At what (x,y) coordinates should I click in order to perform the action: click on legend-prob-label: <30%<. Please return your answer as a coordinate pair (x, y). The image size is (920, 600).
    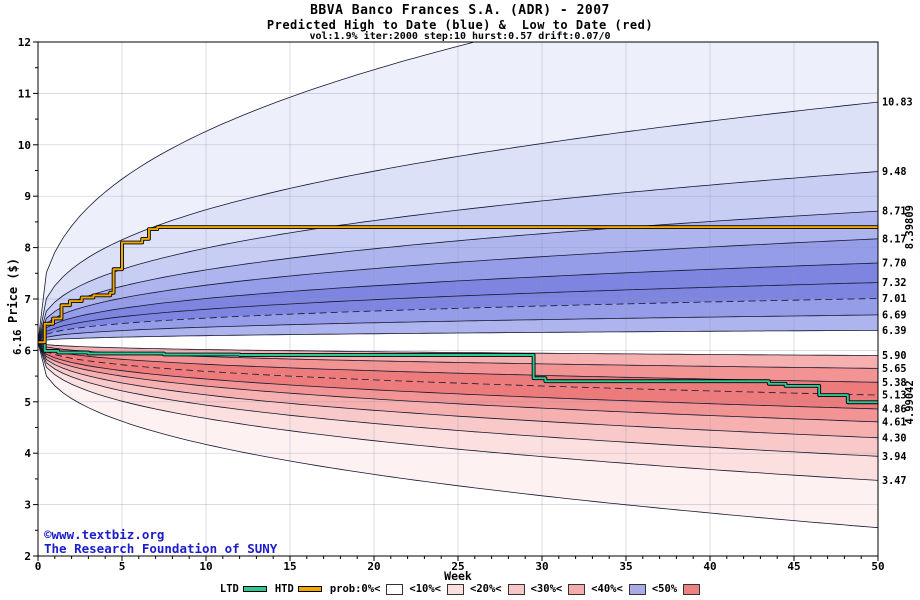
    Looking at the image, I should click on (546, 589).